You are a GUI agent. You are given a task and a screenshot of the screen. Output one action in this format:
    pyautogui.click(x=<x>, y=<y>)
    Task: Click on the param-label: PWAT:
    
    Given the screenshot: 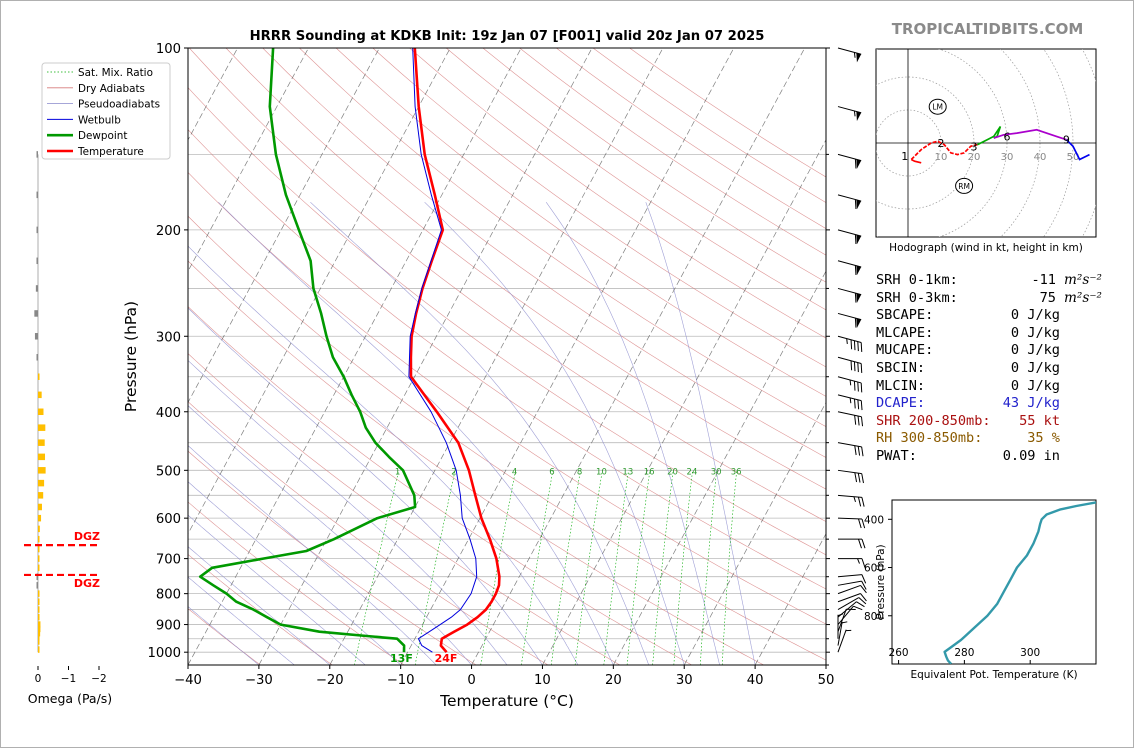 What is the action you would take?
    pyautogui.click(x=896, y=455)
    